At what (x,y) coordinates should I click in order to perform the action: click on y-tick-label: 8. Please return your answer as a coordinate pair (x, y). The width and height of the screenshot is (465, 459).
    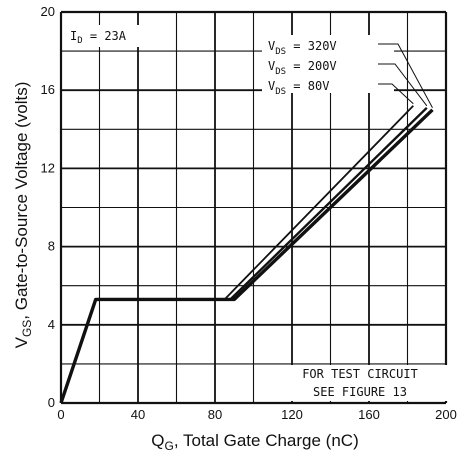
    Looking at the image, I should click on (51, 246).